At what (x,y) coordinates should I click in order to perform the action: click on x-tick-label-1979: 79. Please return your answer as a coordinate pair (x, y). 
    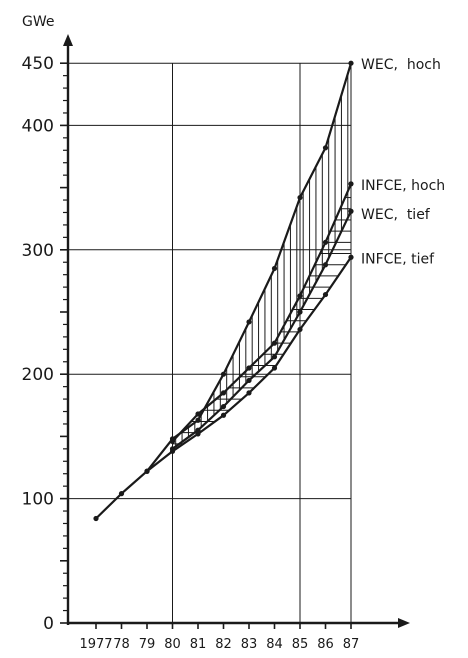
    Looking at the image, I should click on (147, 644).